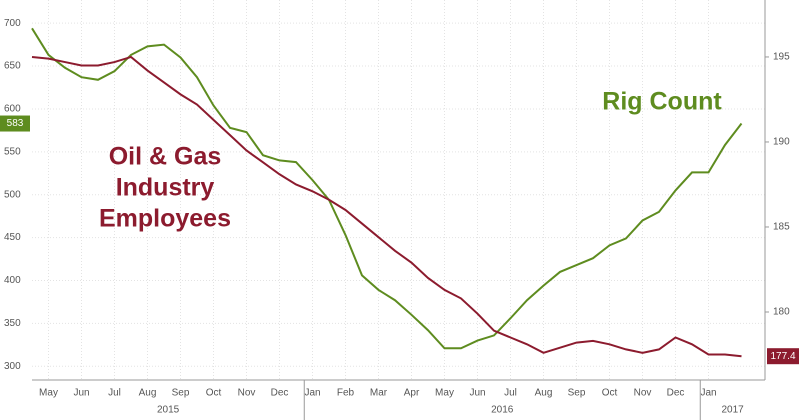 The image size is (800, 420). I want to click on y-tick-label: 500, so click(12, 194).